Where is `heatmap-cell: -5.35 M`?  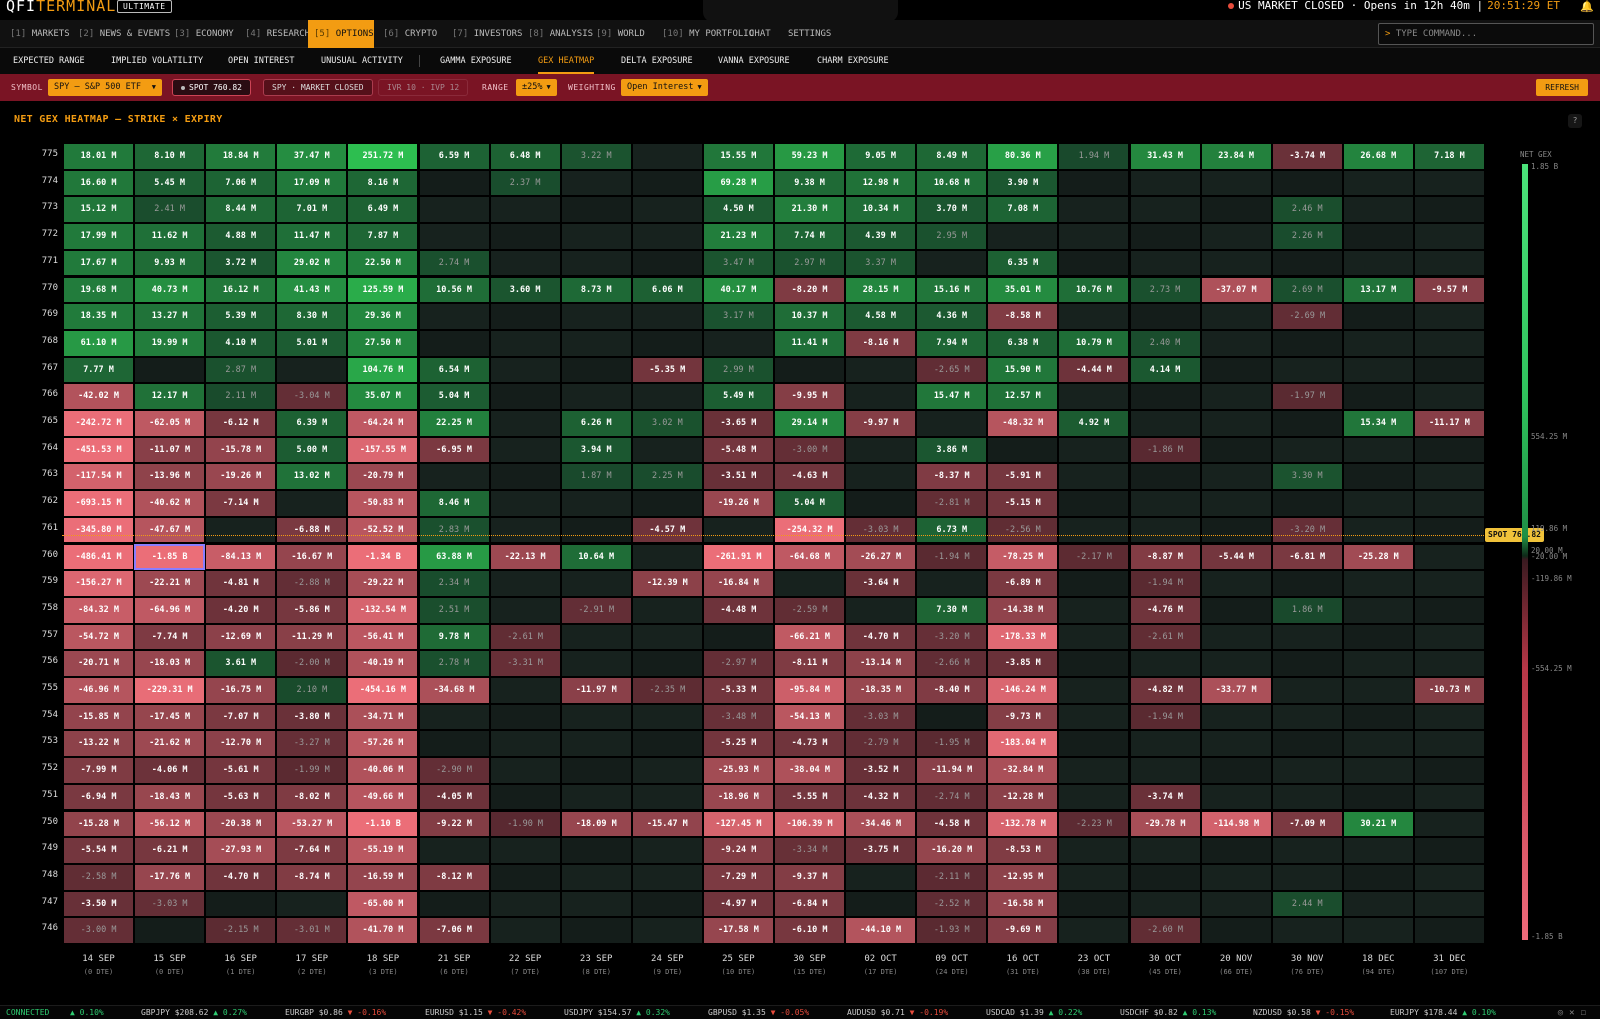
heatmap-cell: -5.35 M is located at coordinates (667, 370).